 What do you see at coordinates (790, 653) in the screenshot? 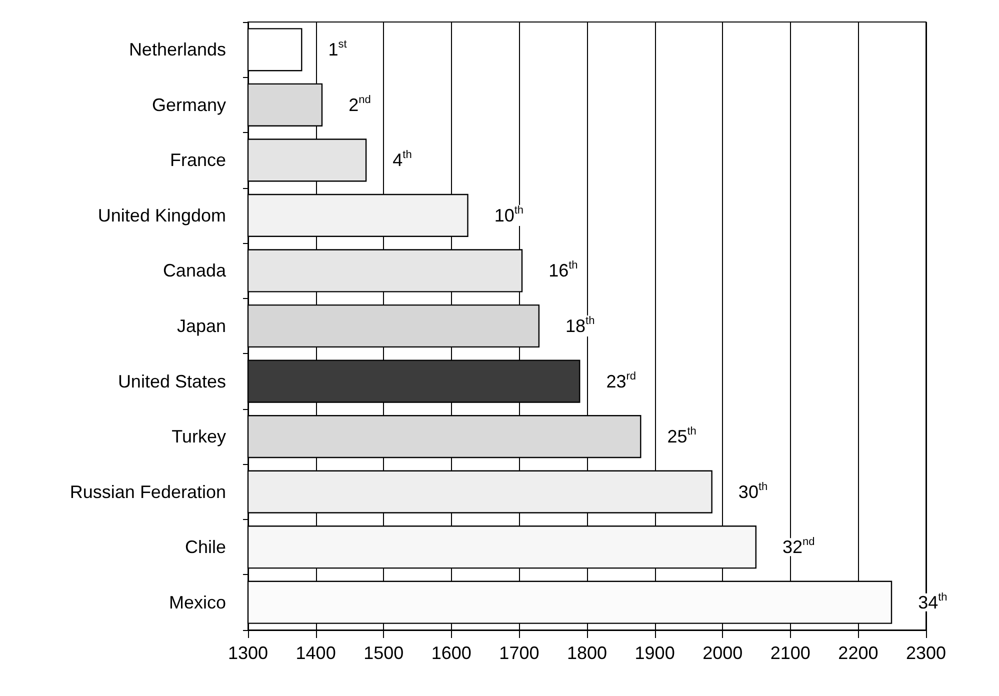
I see `x-tick-label: 2100` at bounding box center [790, 653].